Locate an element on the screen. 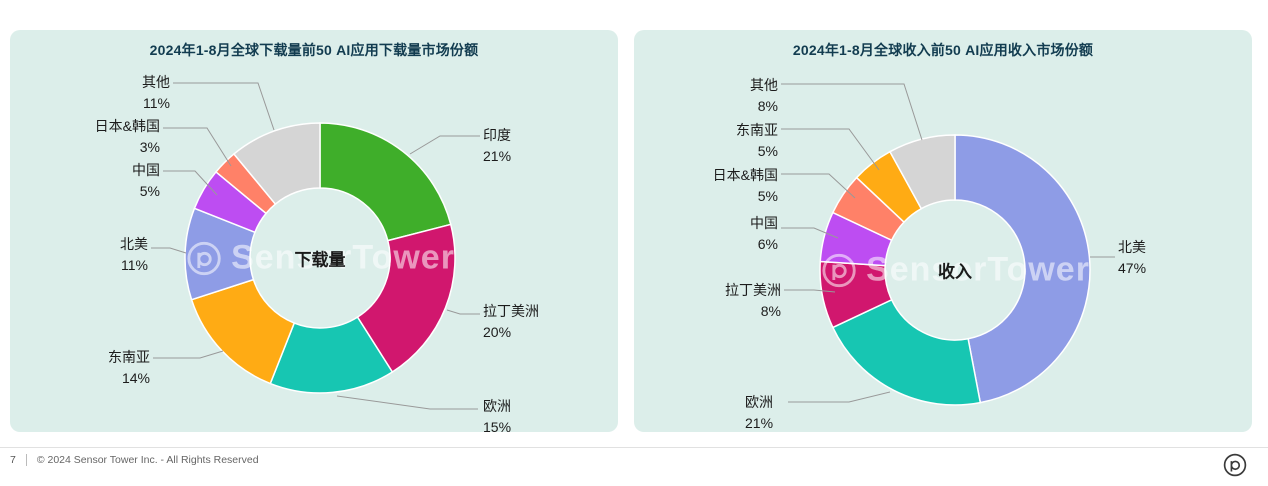 Image resolution: width=1268 pixels, height=486 pixels. revenue-chart-title: 2024年1-8月全球收入前50 AI应用收入市场份额 is located at coordinates (943, 50).